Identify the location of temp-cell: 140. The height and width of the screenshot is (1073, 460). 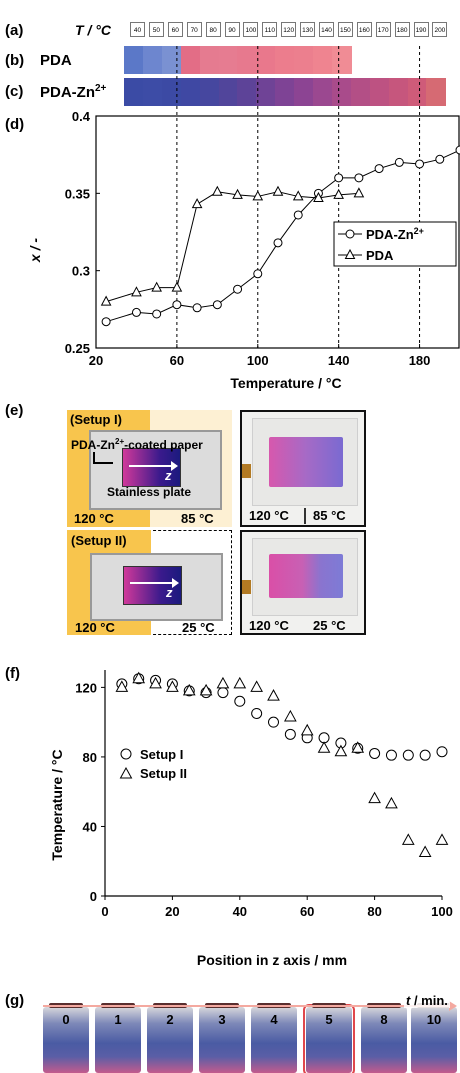
(326, 29).